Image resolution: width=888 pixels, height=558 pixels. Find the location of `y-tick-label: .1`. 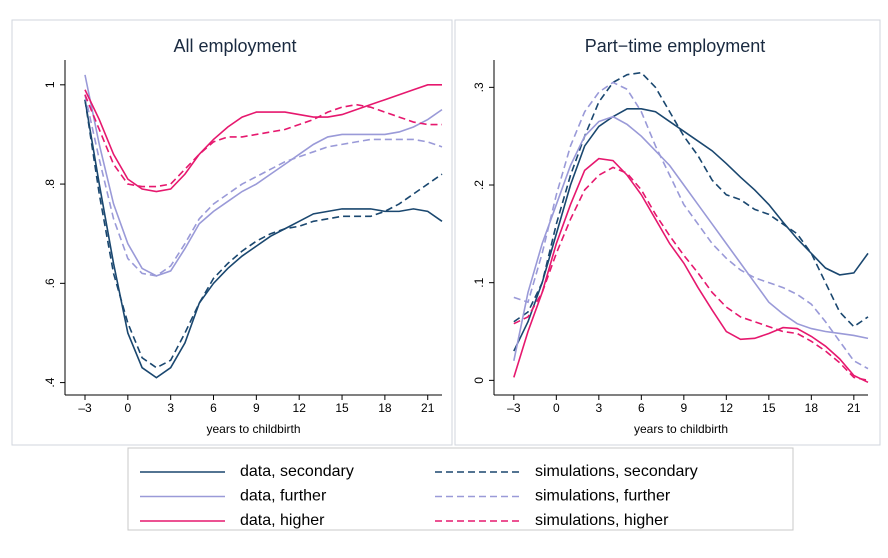

y-tick-label: .1 is located at coordinates (479, 282).